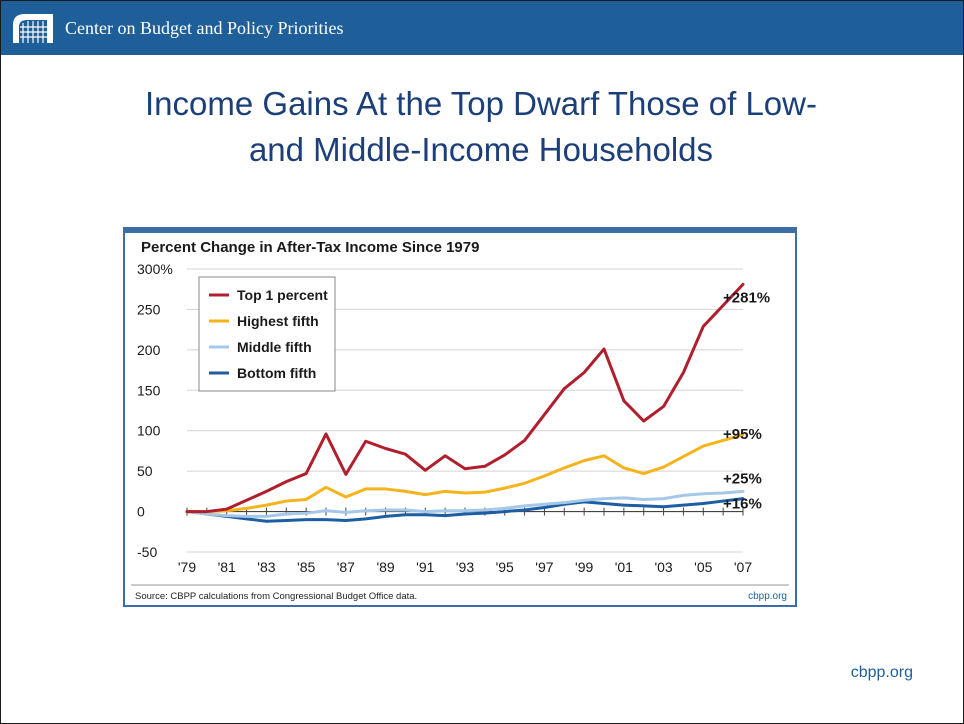  Describe the element at coordinates (149, 350) in the screenshot. I see `y-tick-label: 200` at that location.